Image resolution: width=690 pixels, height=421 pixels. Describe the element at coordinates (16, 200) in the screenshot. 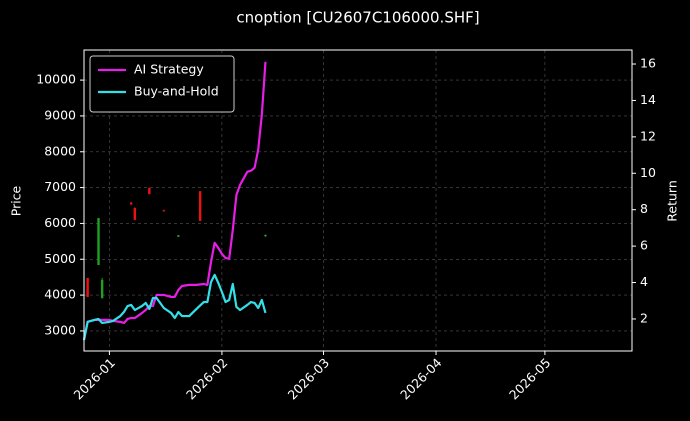

I see `y-axis-label: Price` at that location.